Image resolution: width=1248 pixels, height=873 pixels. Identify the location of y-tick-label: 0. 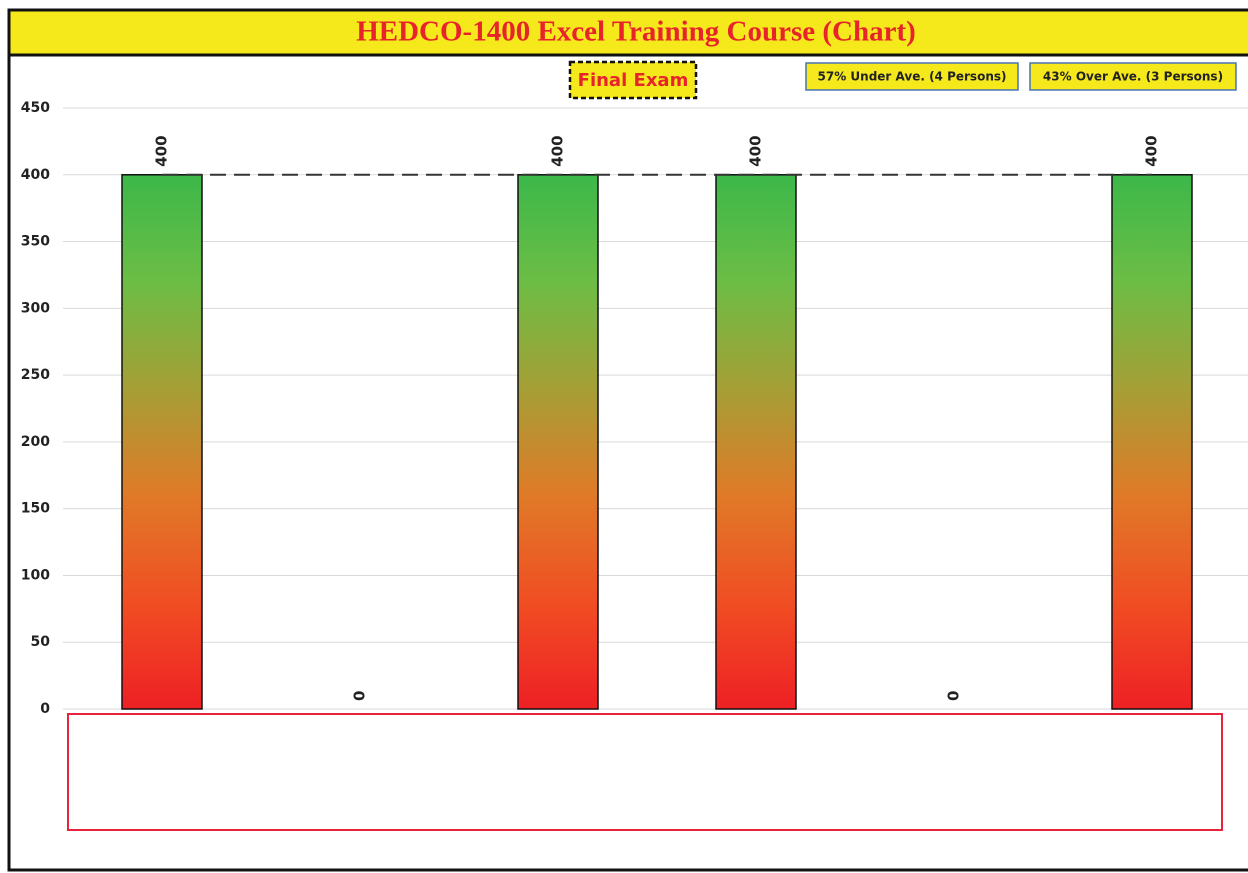
(45, 709).